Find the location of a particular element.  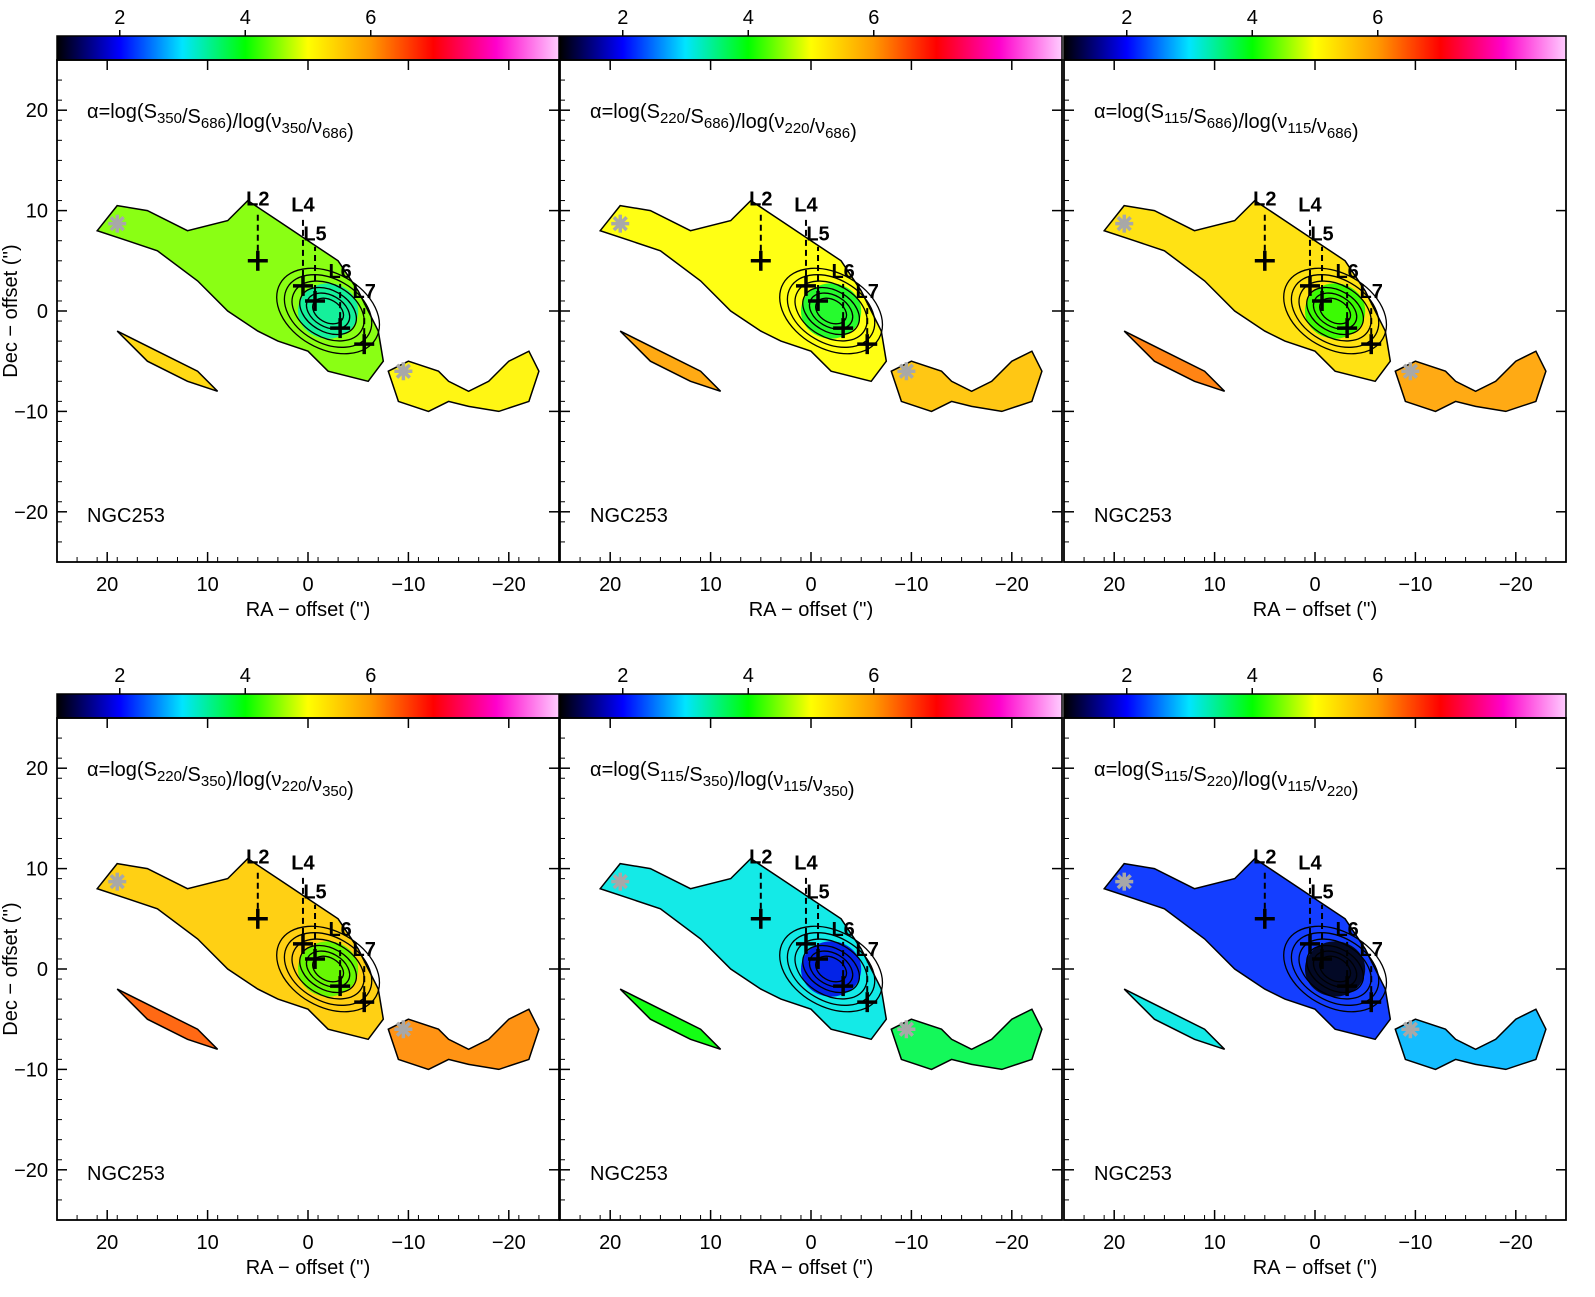

panel-title: α=log(S350/S686)/log(ν350/ν686) is located at coordinates (220, 122).